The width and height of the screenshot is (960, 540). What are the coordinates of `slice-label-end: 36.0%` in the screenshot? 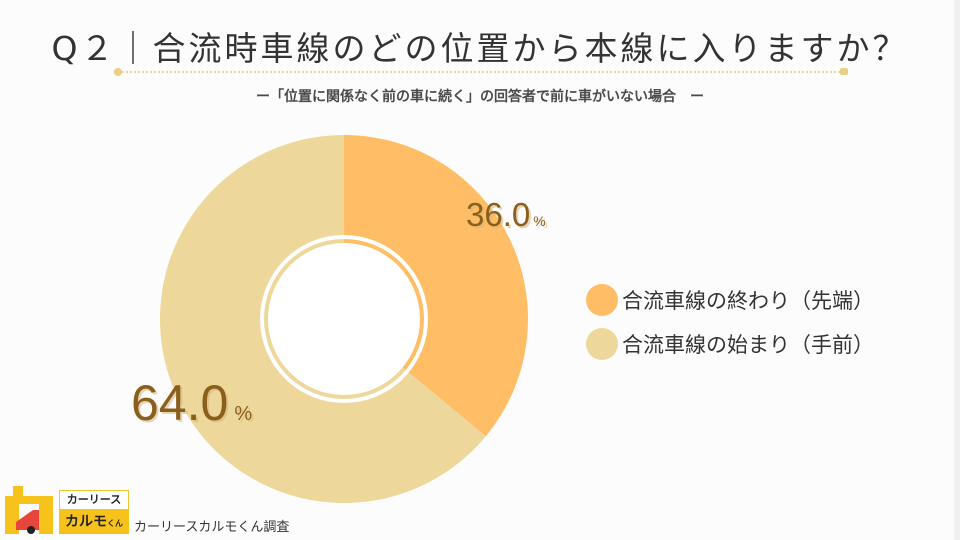 It's located at (506, 214).